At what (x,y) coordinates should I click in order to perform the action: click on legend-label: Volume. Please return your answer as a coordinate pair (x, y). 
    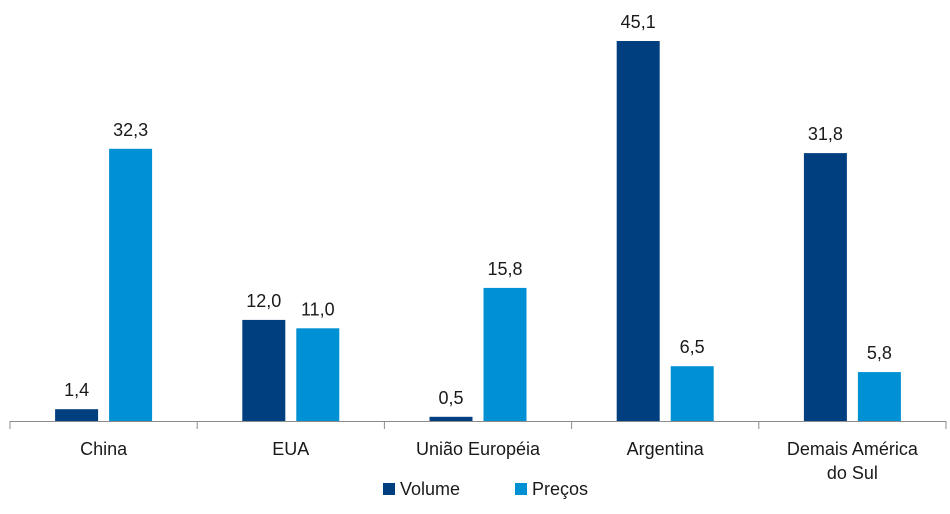
    Looking at the image, I should click on (430, 489).